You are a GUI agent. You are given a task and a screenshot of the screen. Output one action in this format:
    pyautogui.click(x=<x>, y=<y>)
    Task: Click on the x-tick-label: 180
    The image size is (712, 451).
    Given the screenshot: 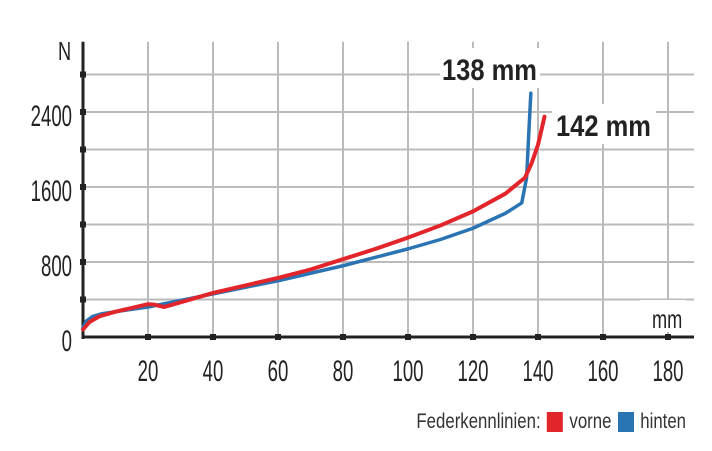 What is the action you would take?
    pyautogui.click(x=667, y=372)
    